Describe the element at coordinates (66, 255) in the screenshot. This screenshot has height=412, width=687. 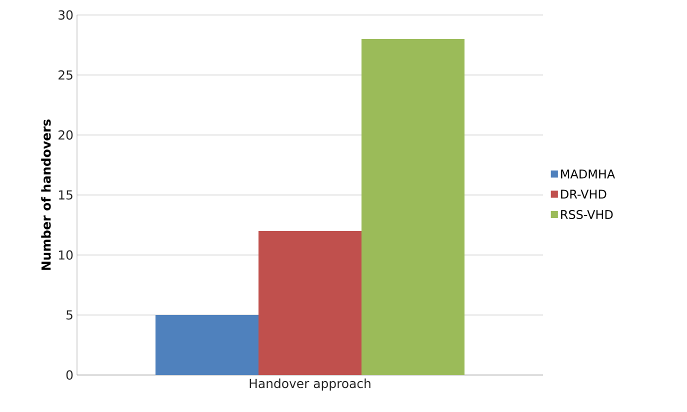
I see `y-tick-label: 10` at that location.